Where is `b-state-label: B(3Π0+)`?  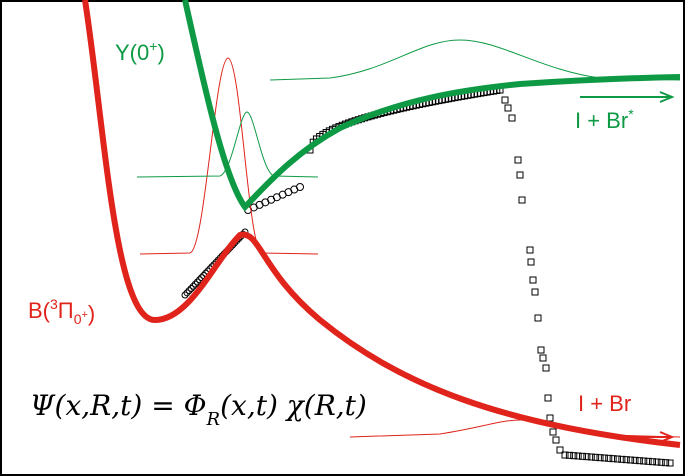 b-state-label: B(3Π0+) is located at coordinates (61, 311).